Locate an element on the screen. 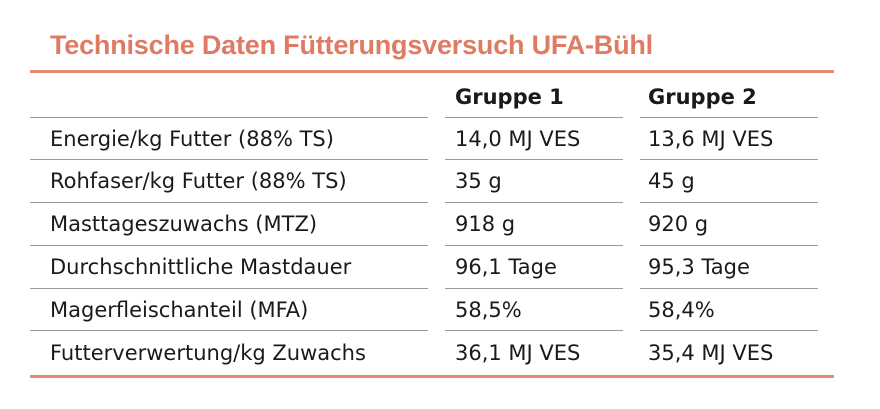  gruppe-1-value: 14,0 MJ VES is located at coordinates (518, 139).